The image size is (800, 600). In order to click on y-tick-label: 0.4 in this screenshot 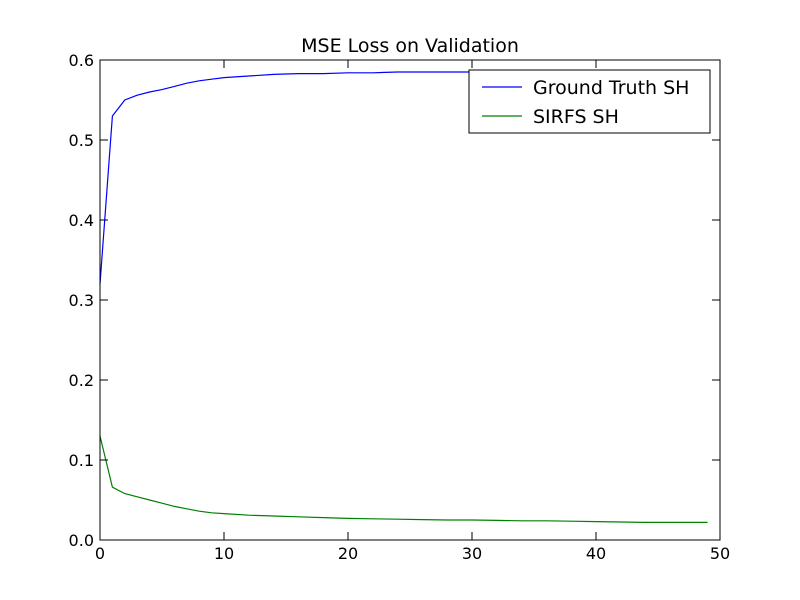, I will do `click(81, 220)`.